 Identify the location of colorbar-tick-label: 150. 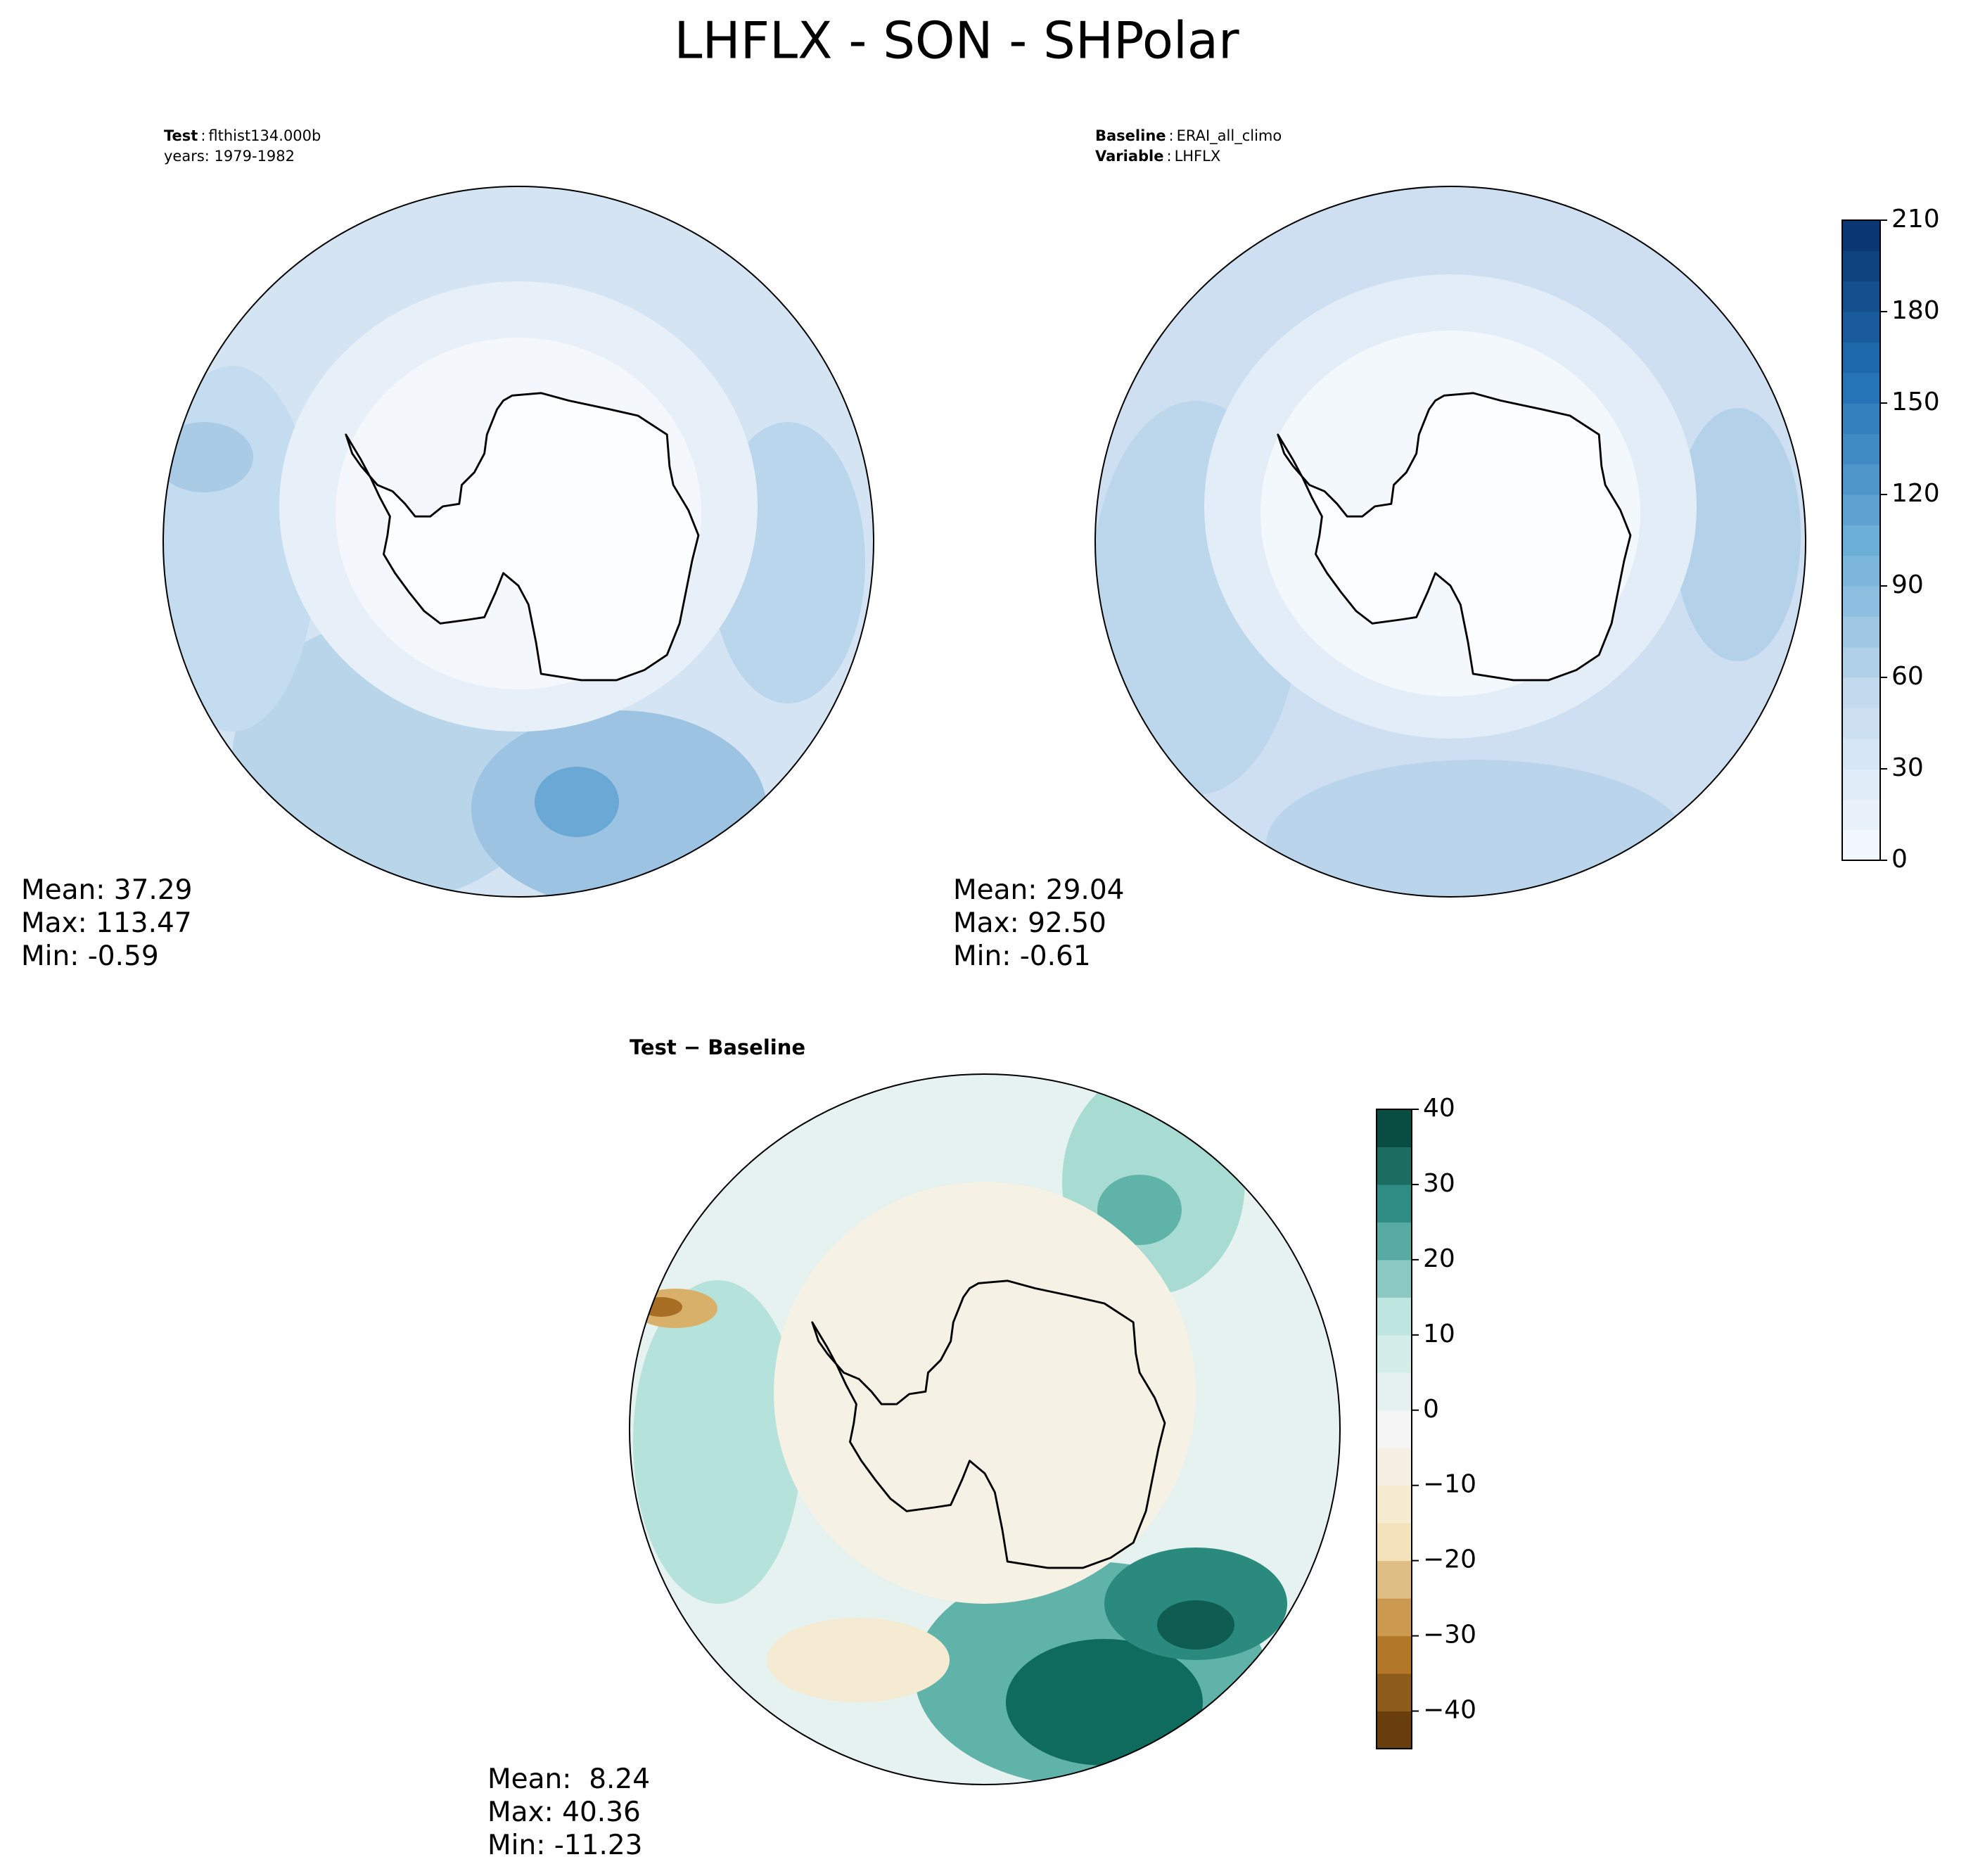
(1915, 402).